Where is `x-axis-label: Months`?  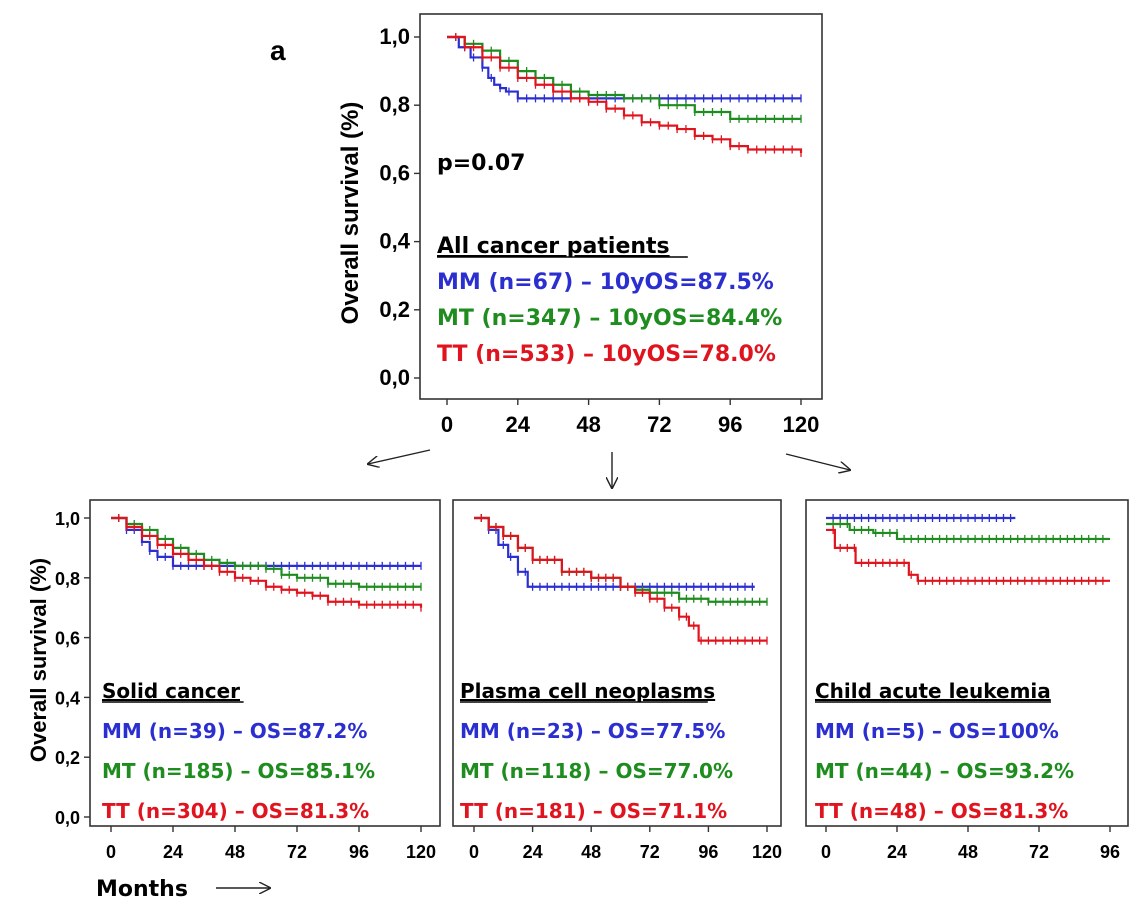 x-axis-label: Months is located at coordinates (142, 888).